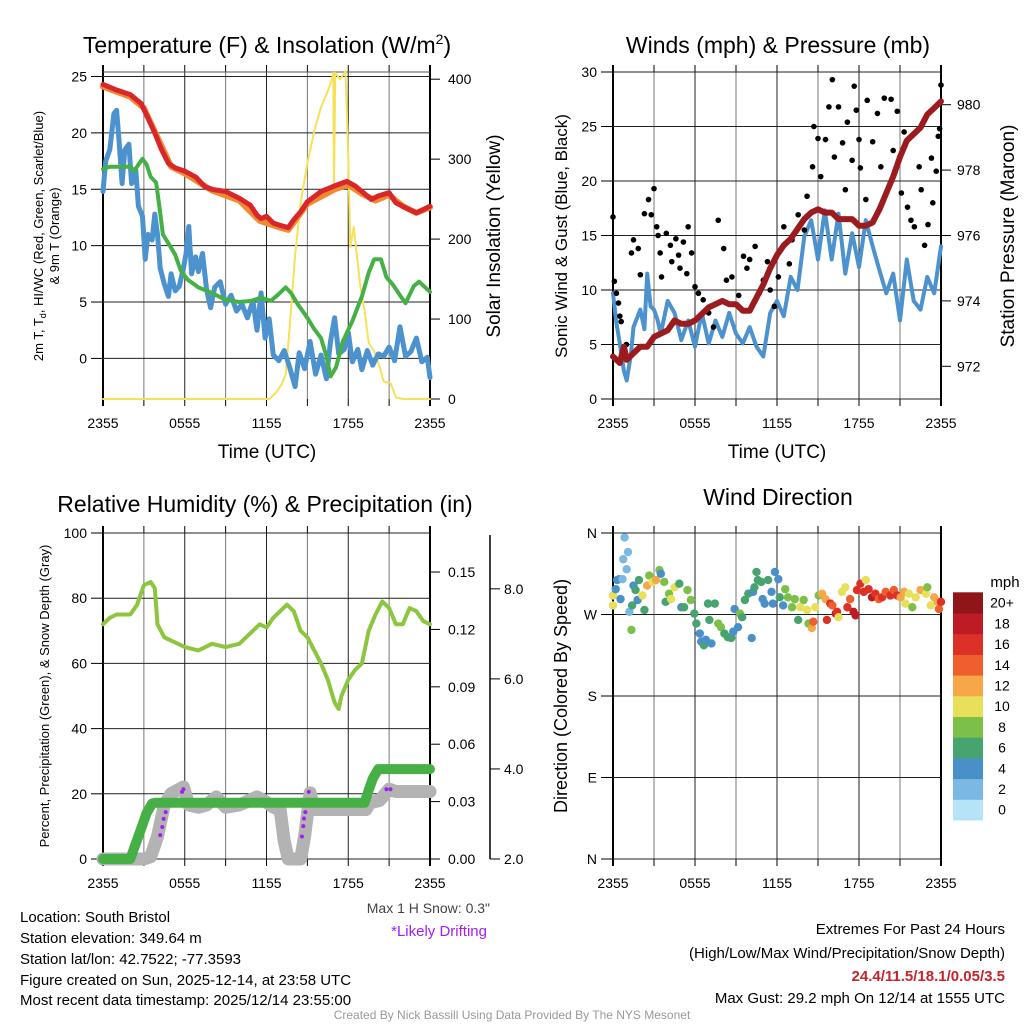  What do you see at coordinates (460, 319) in the screenshot?
I see `right-tick-label: 100` at bounding box center [460, 319].